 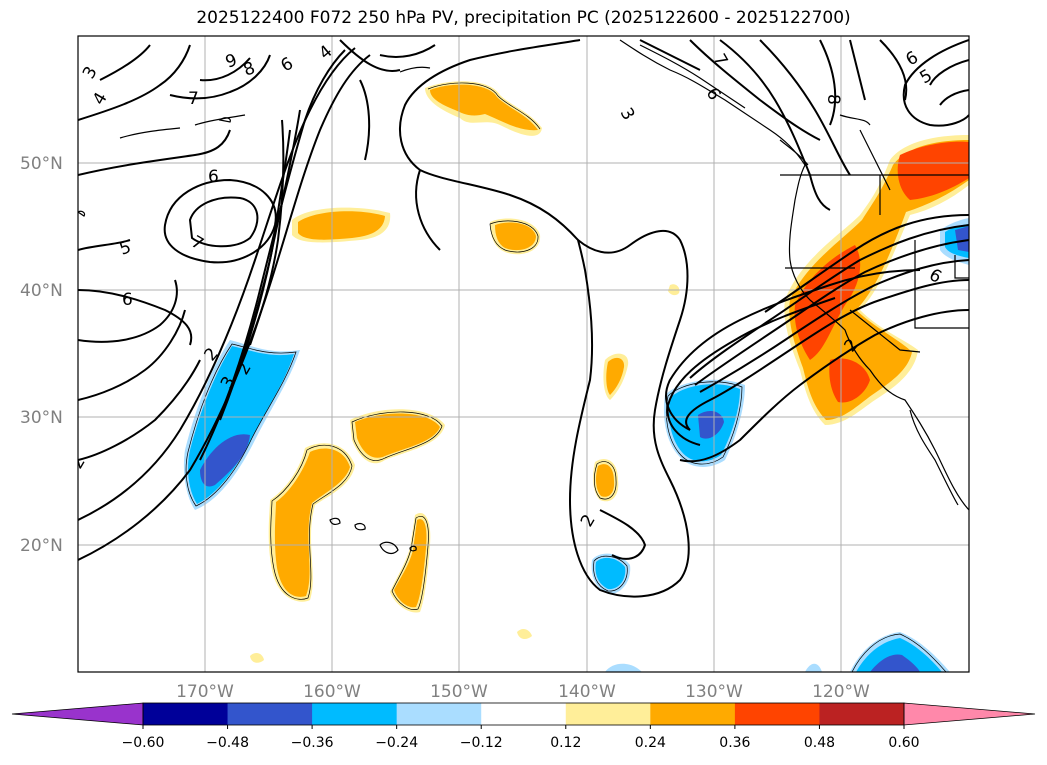 What do you see at coordinates (77, 714) in the screenshot?
I see `colorbar-min-extend` at bounding box center [77, 714].